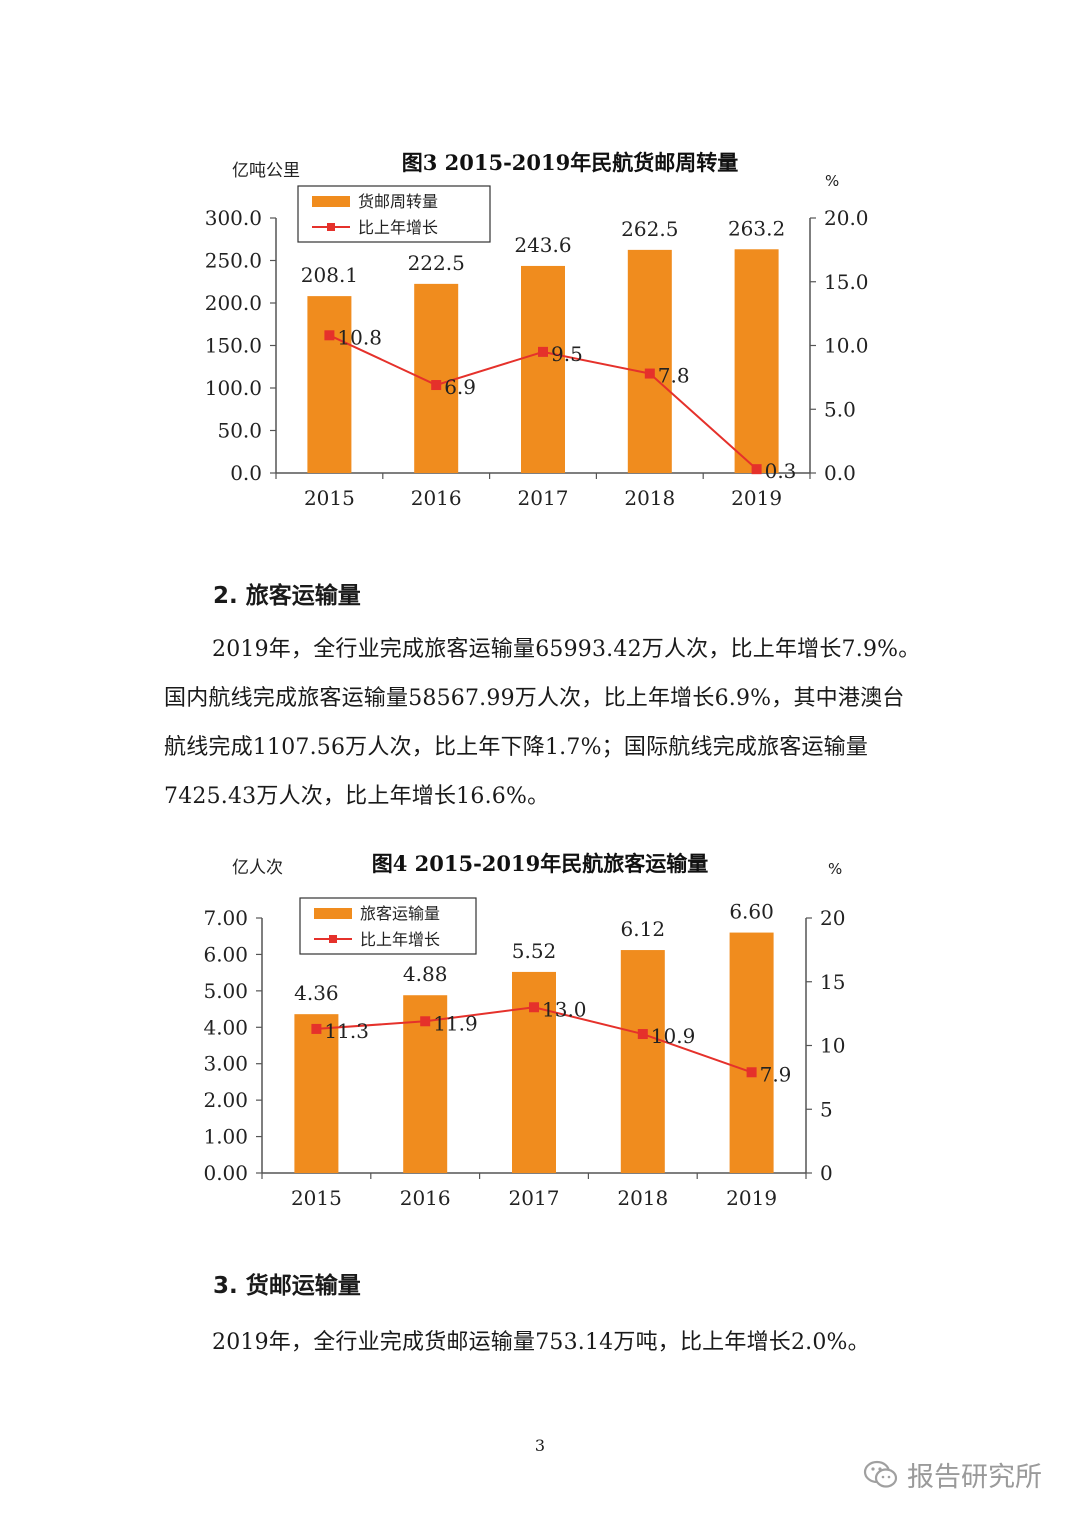 This screenshot has height=1528, width=1080. Describe the element at coordinates (540, 1445) in the screenshot. I see `page-number: 3` at that location.